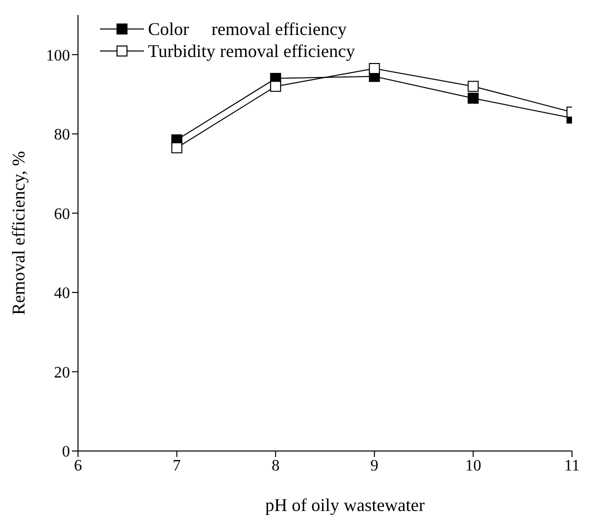 The image size is (590, 529). I want to click on legend-label: Color removal efficiency, so click(247, 29).